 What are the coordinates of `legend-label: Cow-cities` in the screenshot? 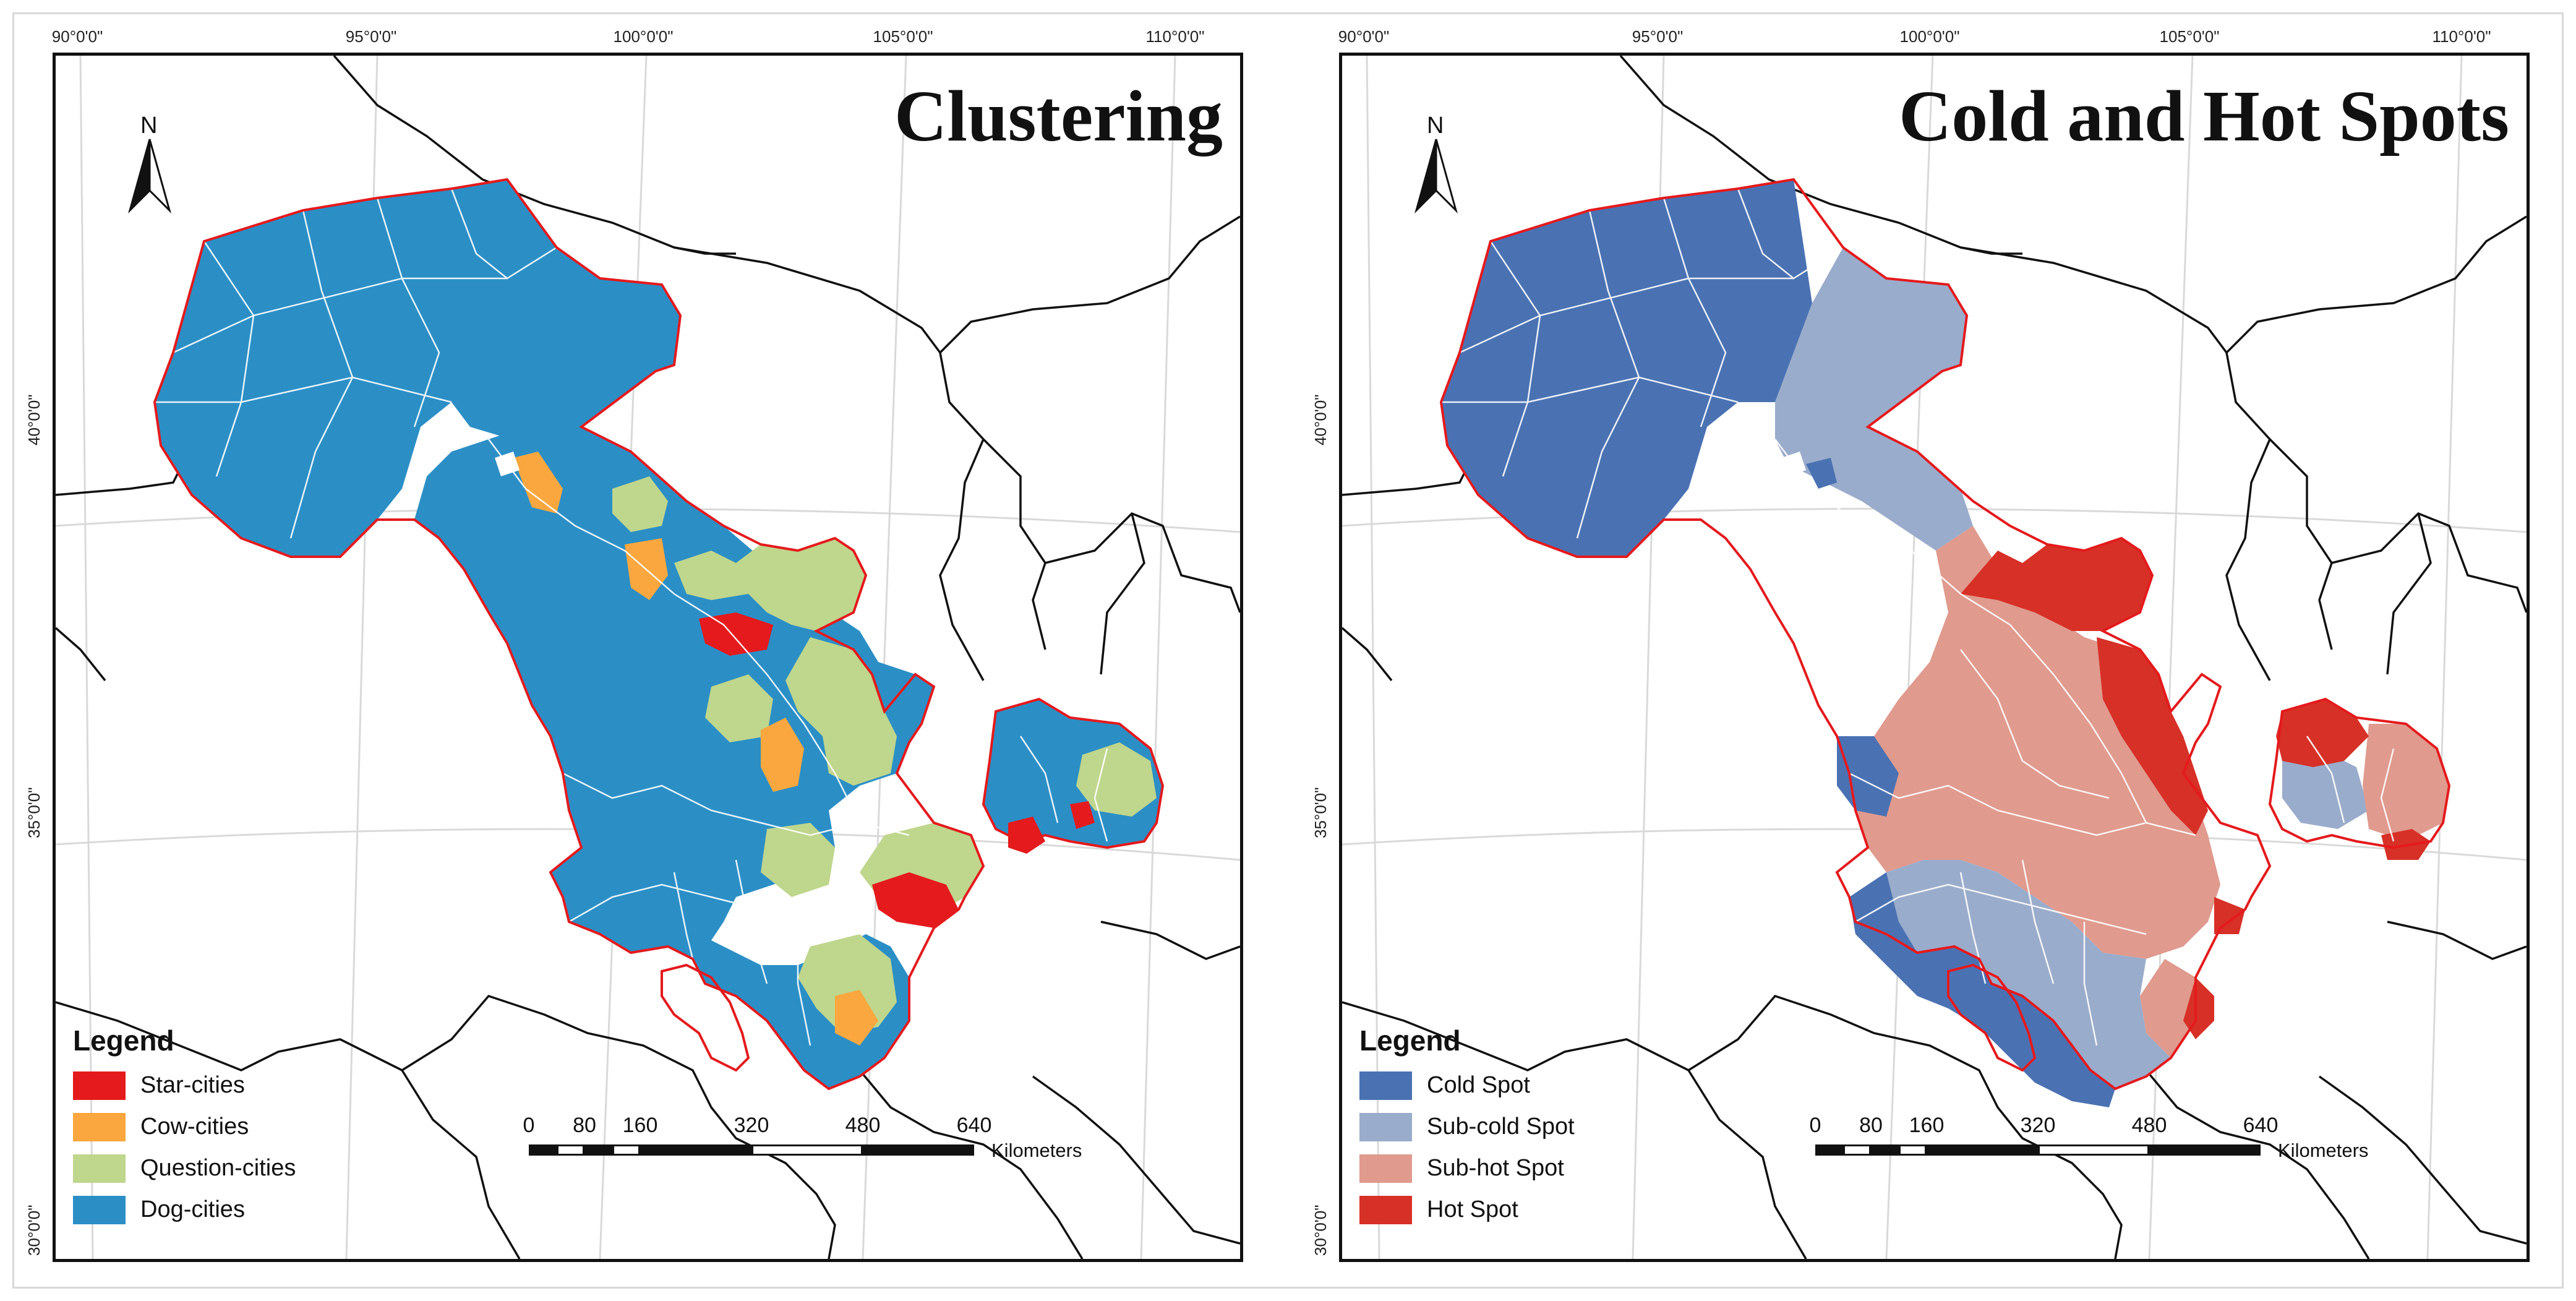 It's located at (195, 1127).